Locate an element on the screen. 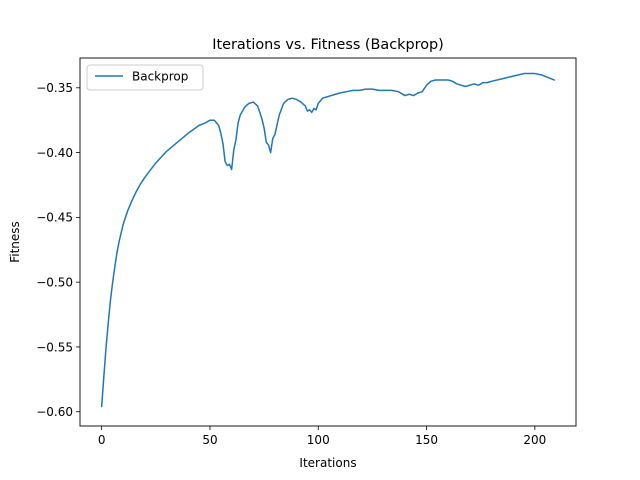 This screenshot has width=640, height=480. y-axis-label: Fitness is located at coordinates (15, 242).